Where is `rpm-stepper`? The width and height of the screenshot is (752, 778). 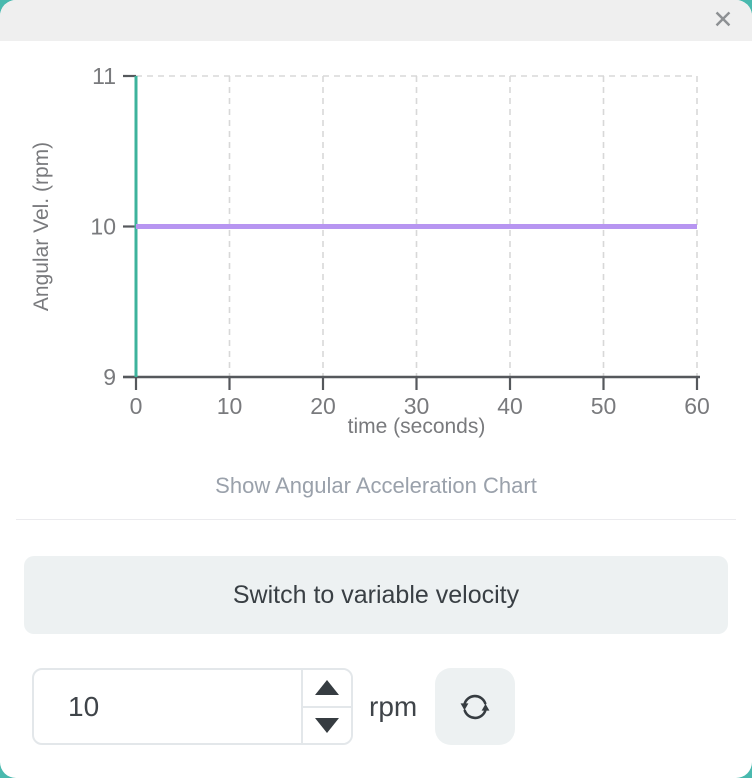 rpm-stepper is located at coordinates (326, 706).